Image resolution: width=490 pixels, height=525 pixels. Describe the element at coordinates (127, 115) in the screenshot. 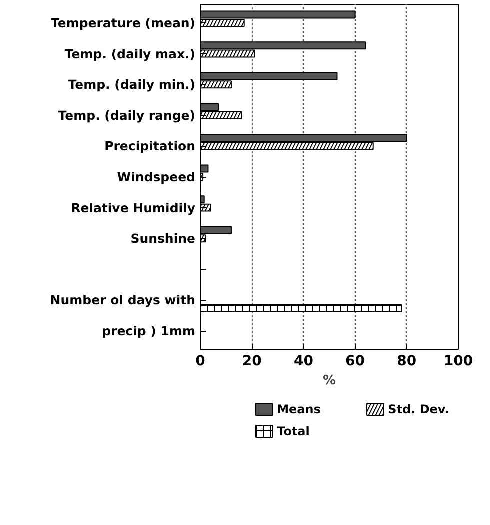

I see `y-tick-label: Temp. (daily range)` at that location.